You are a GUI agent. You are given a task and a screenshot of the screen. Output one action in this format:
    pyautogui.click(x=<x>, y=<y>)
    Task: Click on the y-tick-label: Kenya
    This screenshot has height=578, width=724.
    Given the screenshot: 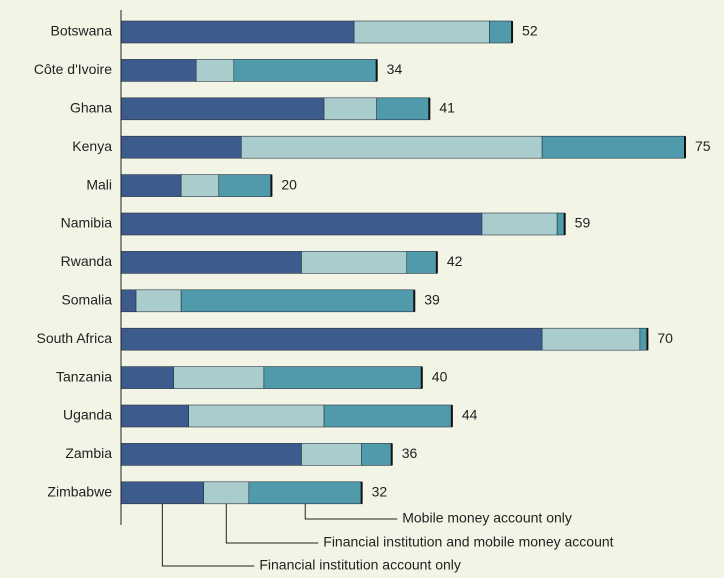 What is the action you would take?
    pyautogui.click(x=92, y=146)
    